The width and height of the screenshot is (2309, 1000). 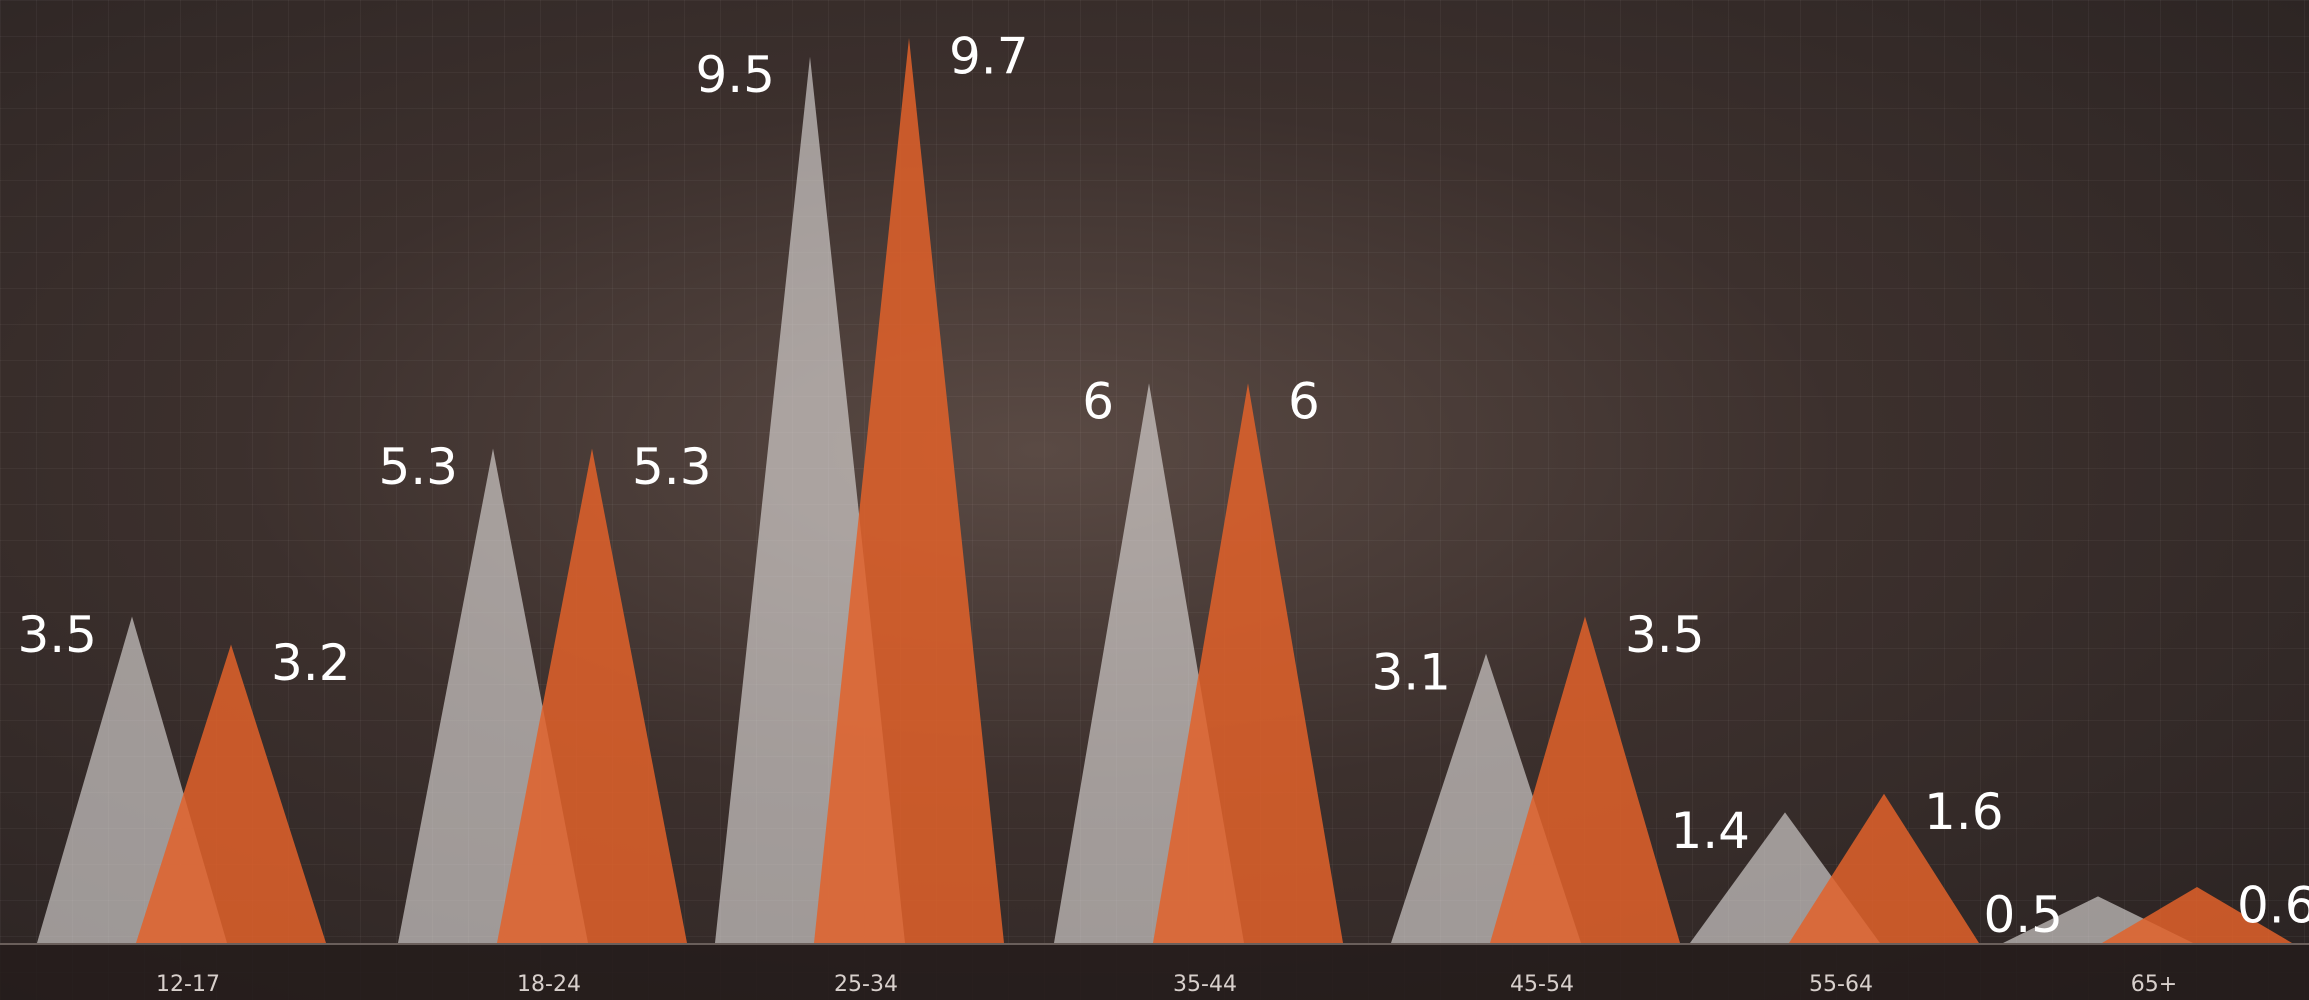 I want to click on value-label: 3.2, so click(x=311, y=663).